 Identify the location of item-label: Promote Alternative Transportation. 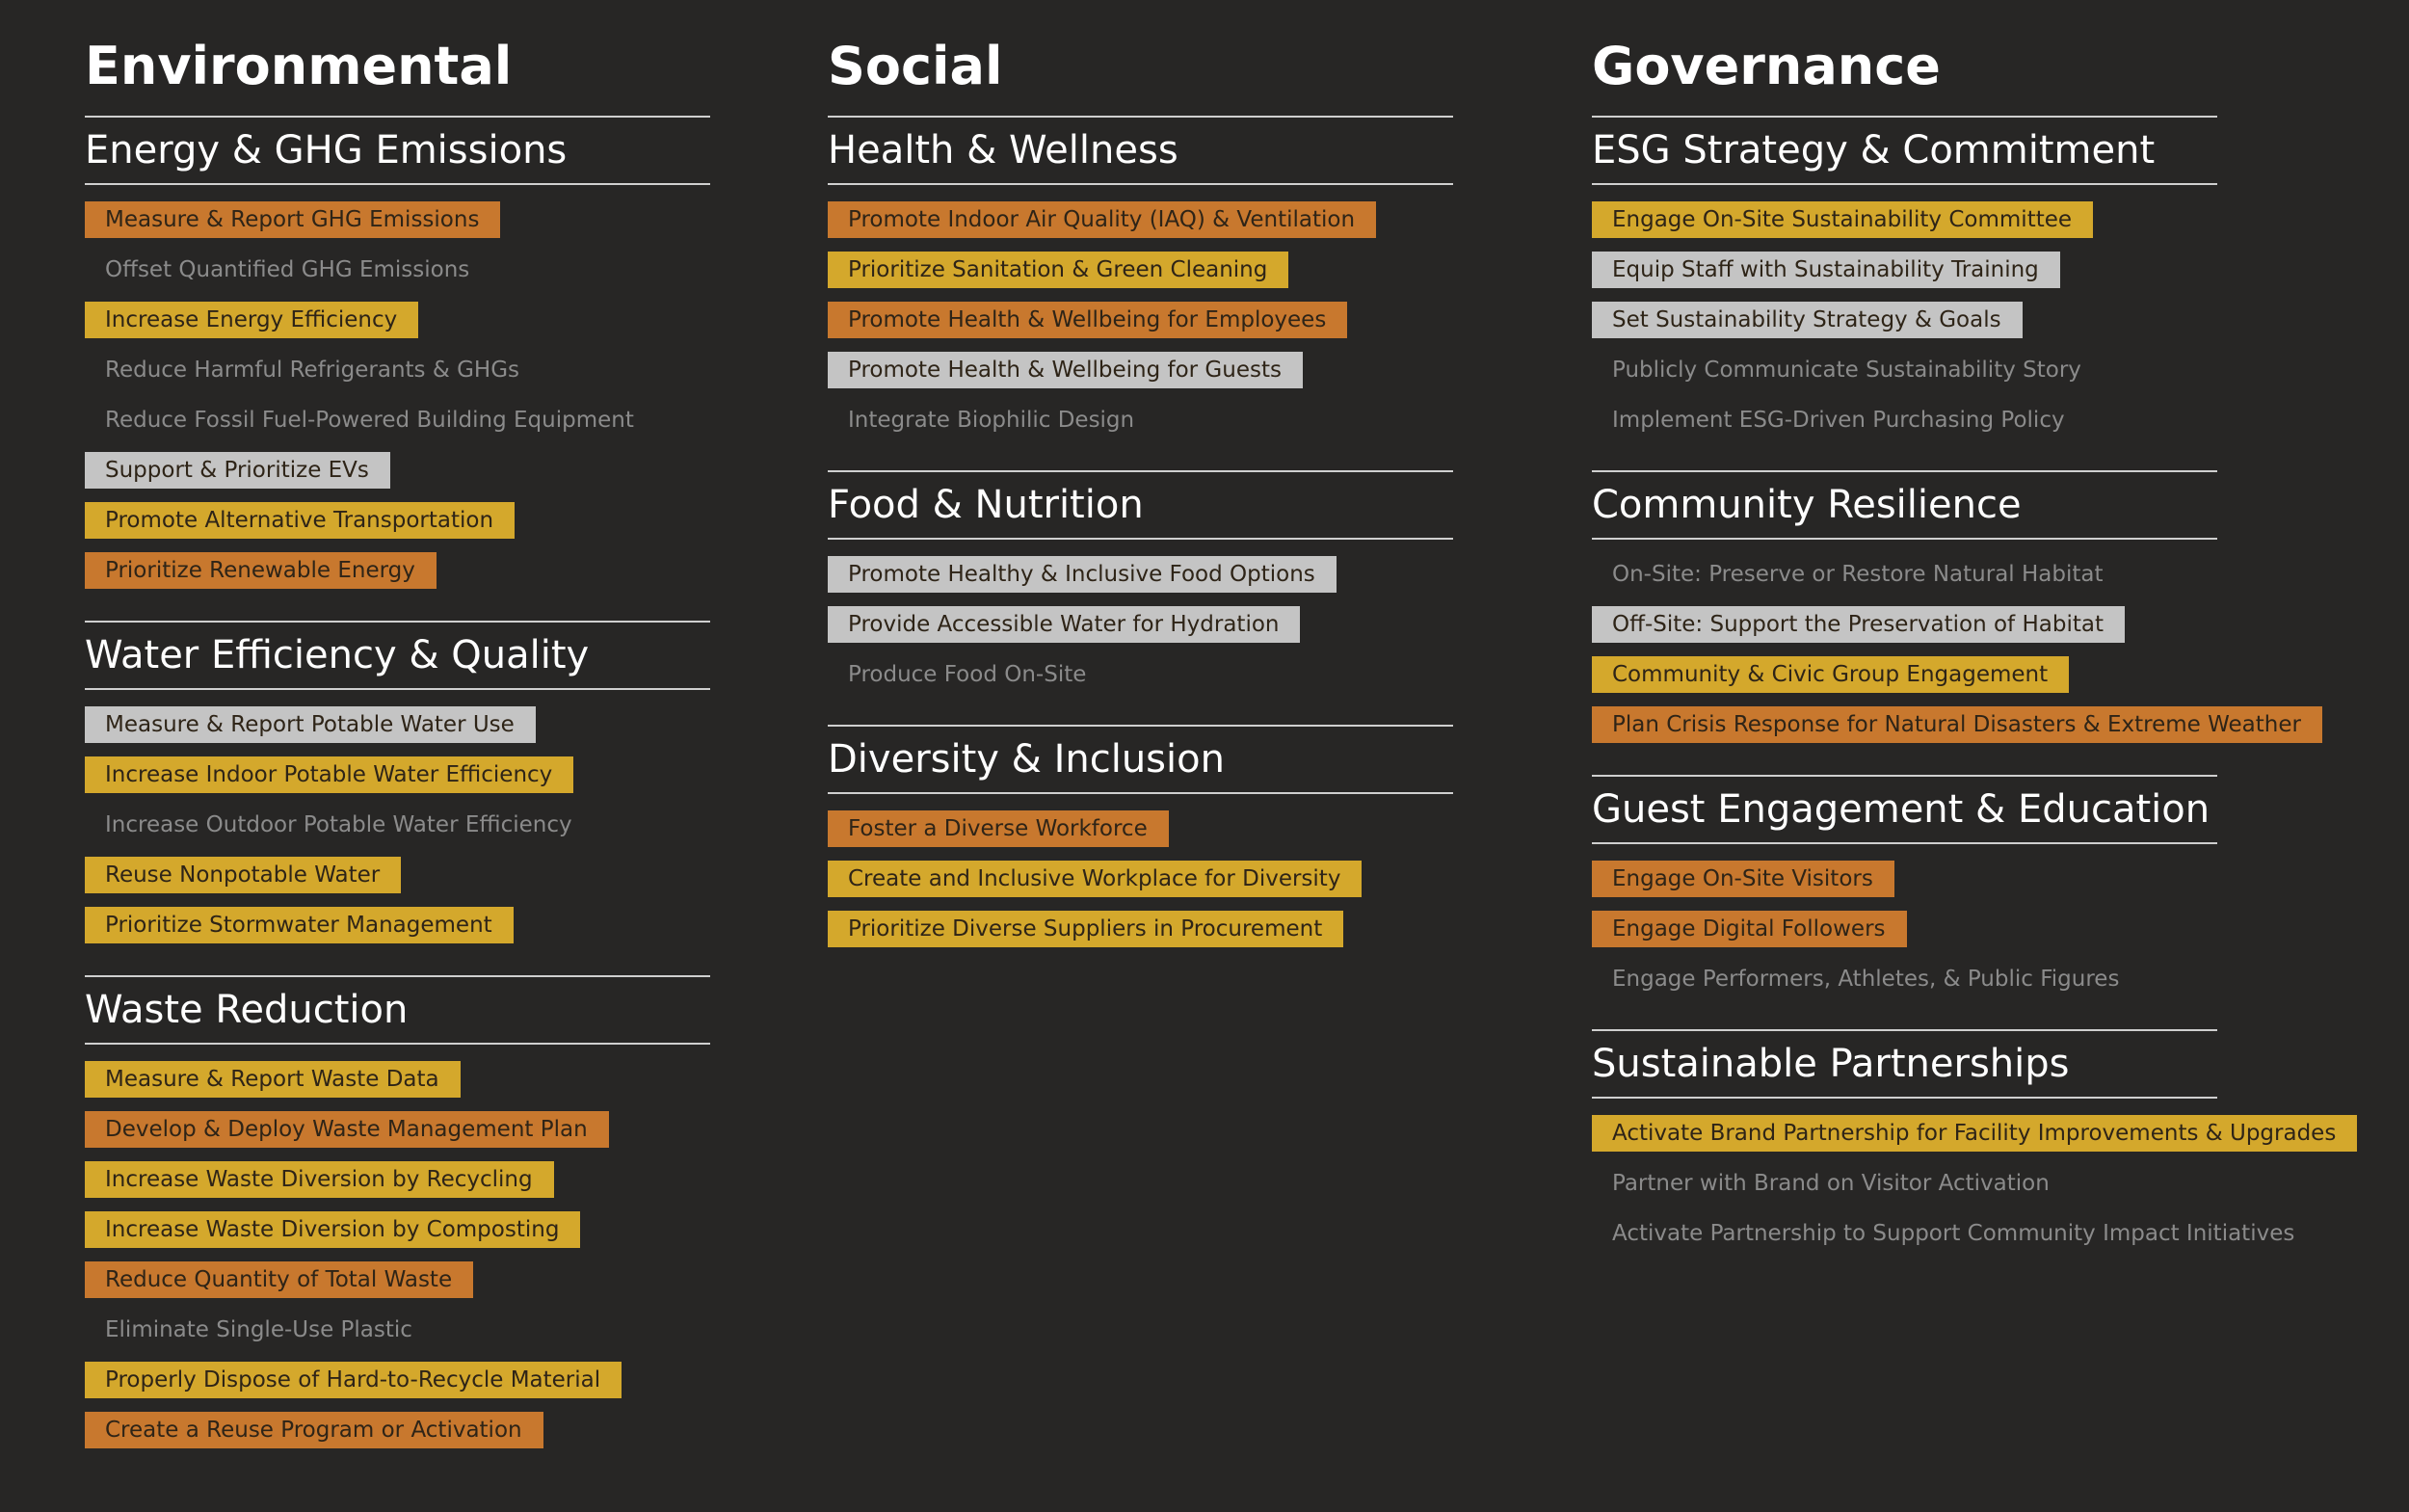
(300, 520).